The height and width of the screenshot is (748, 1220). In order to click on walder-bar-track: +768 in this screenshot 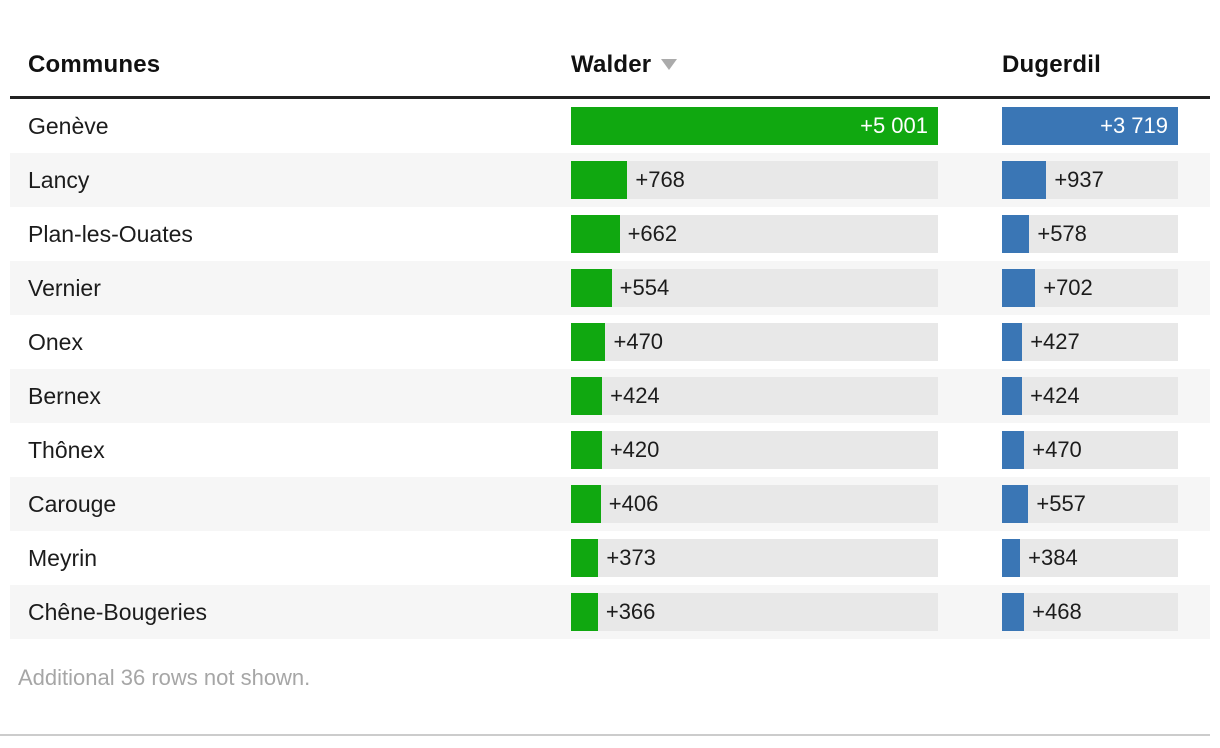, I will do `click(754, 180)`.